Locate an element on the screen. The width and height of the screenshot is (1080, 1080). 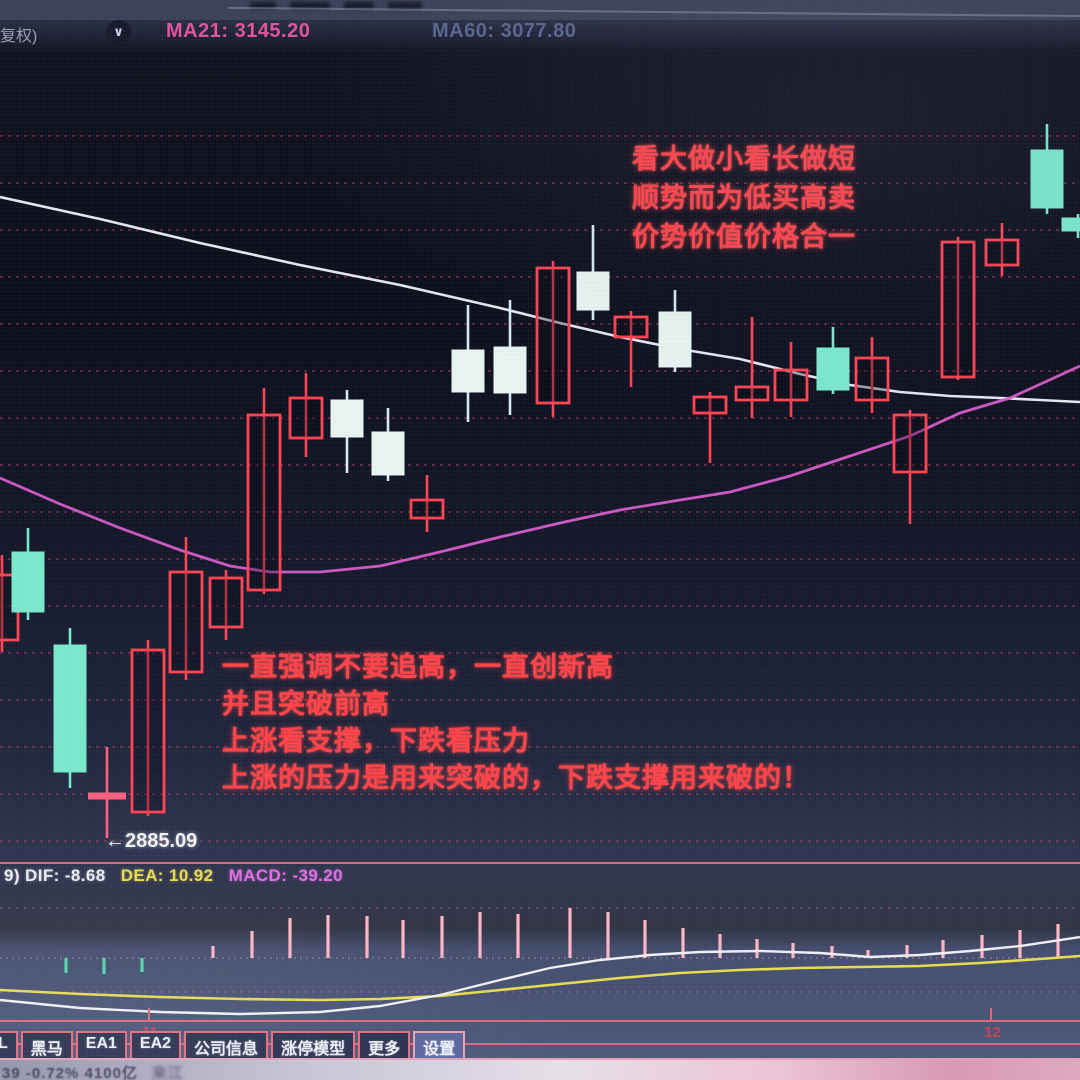
dif-line is located at coordinates (540, 975).